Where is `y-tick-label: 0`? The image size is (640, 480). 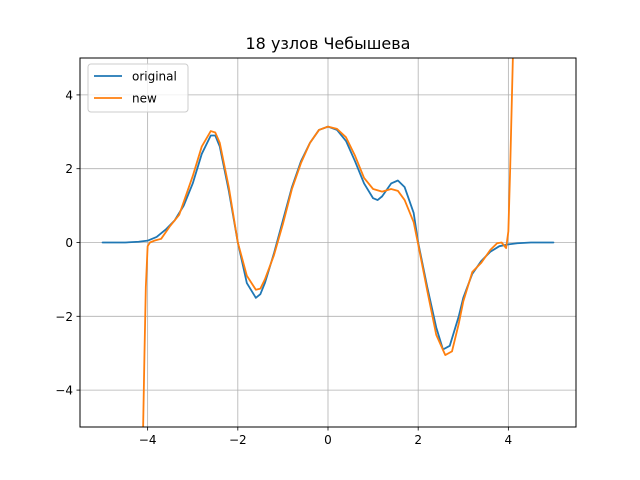 y-tick-label: 0 is located at coordinates (69, 243).